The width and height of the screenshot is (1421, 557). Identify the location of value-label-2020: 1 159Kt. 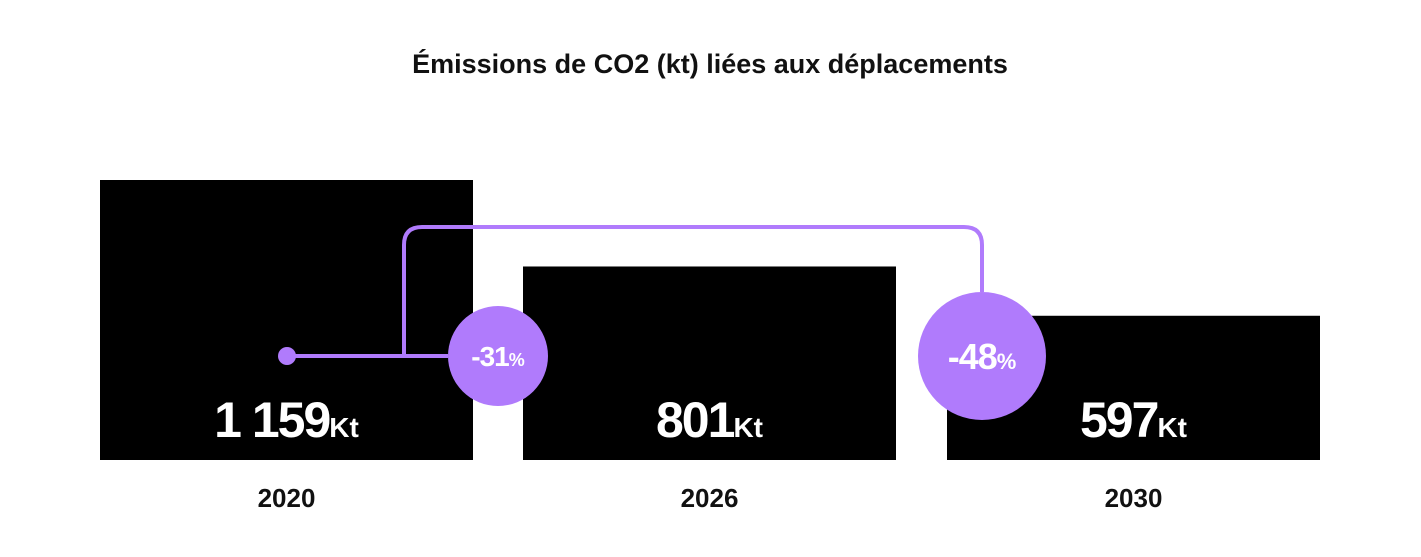
(286, 420).